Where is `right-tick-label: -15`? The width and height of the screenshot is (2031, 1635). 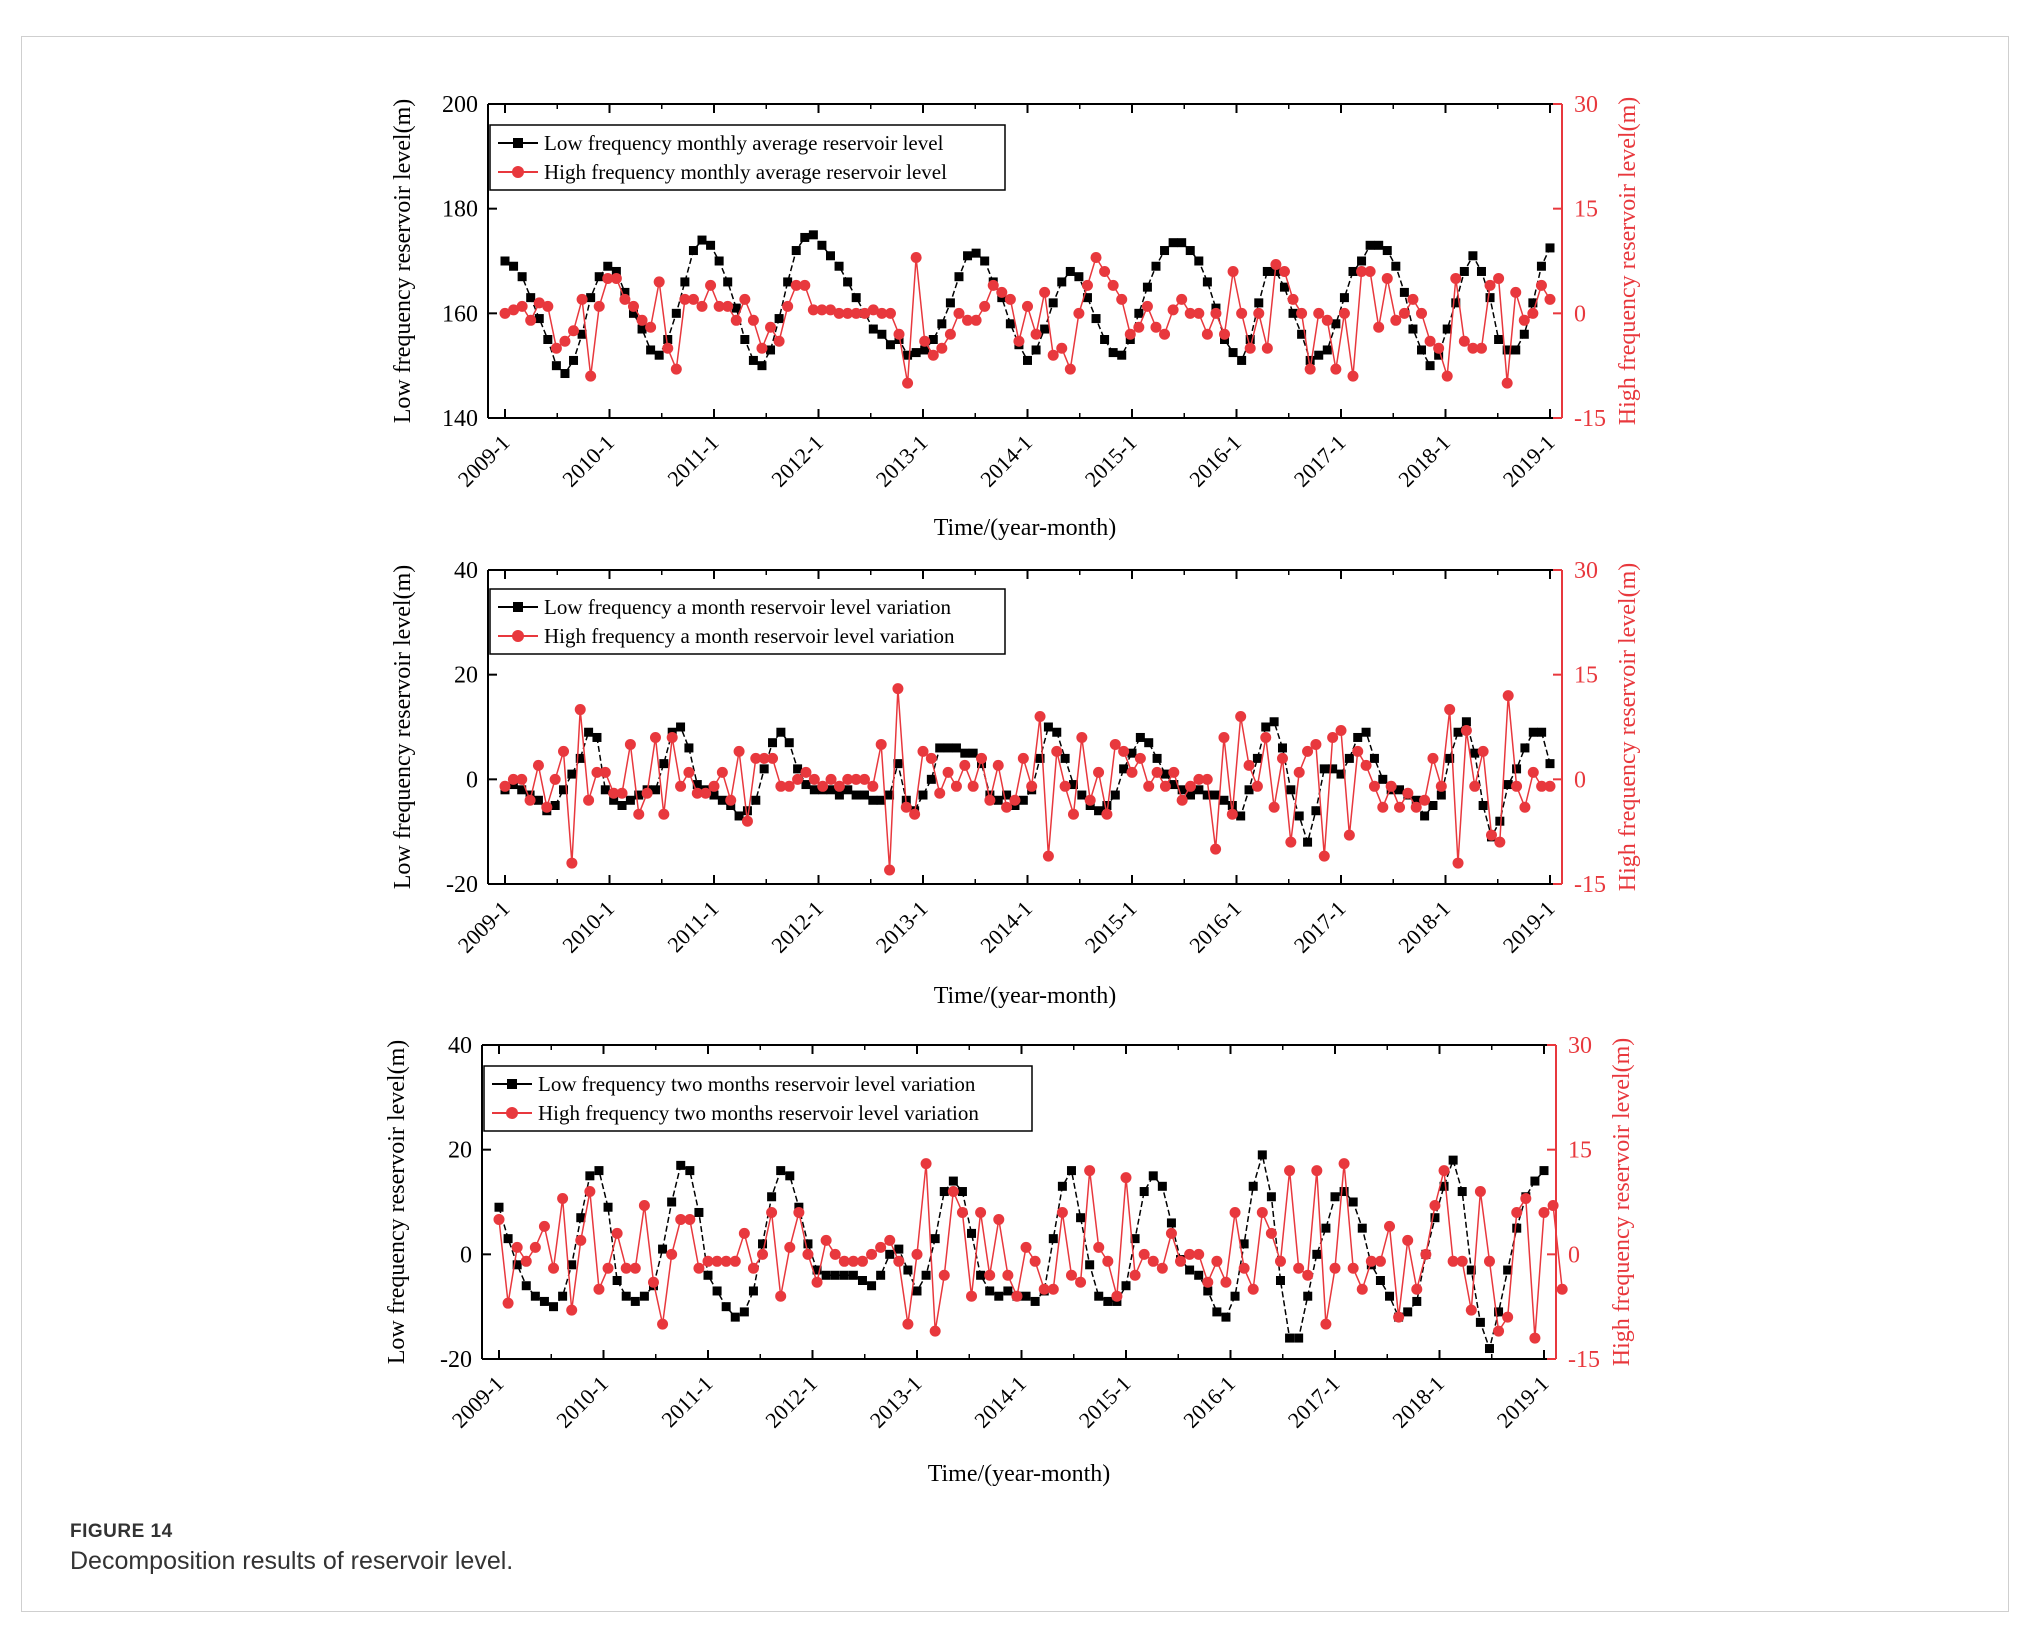 right-tick-label: -15 is located at coordinates (1584, 1360).